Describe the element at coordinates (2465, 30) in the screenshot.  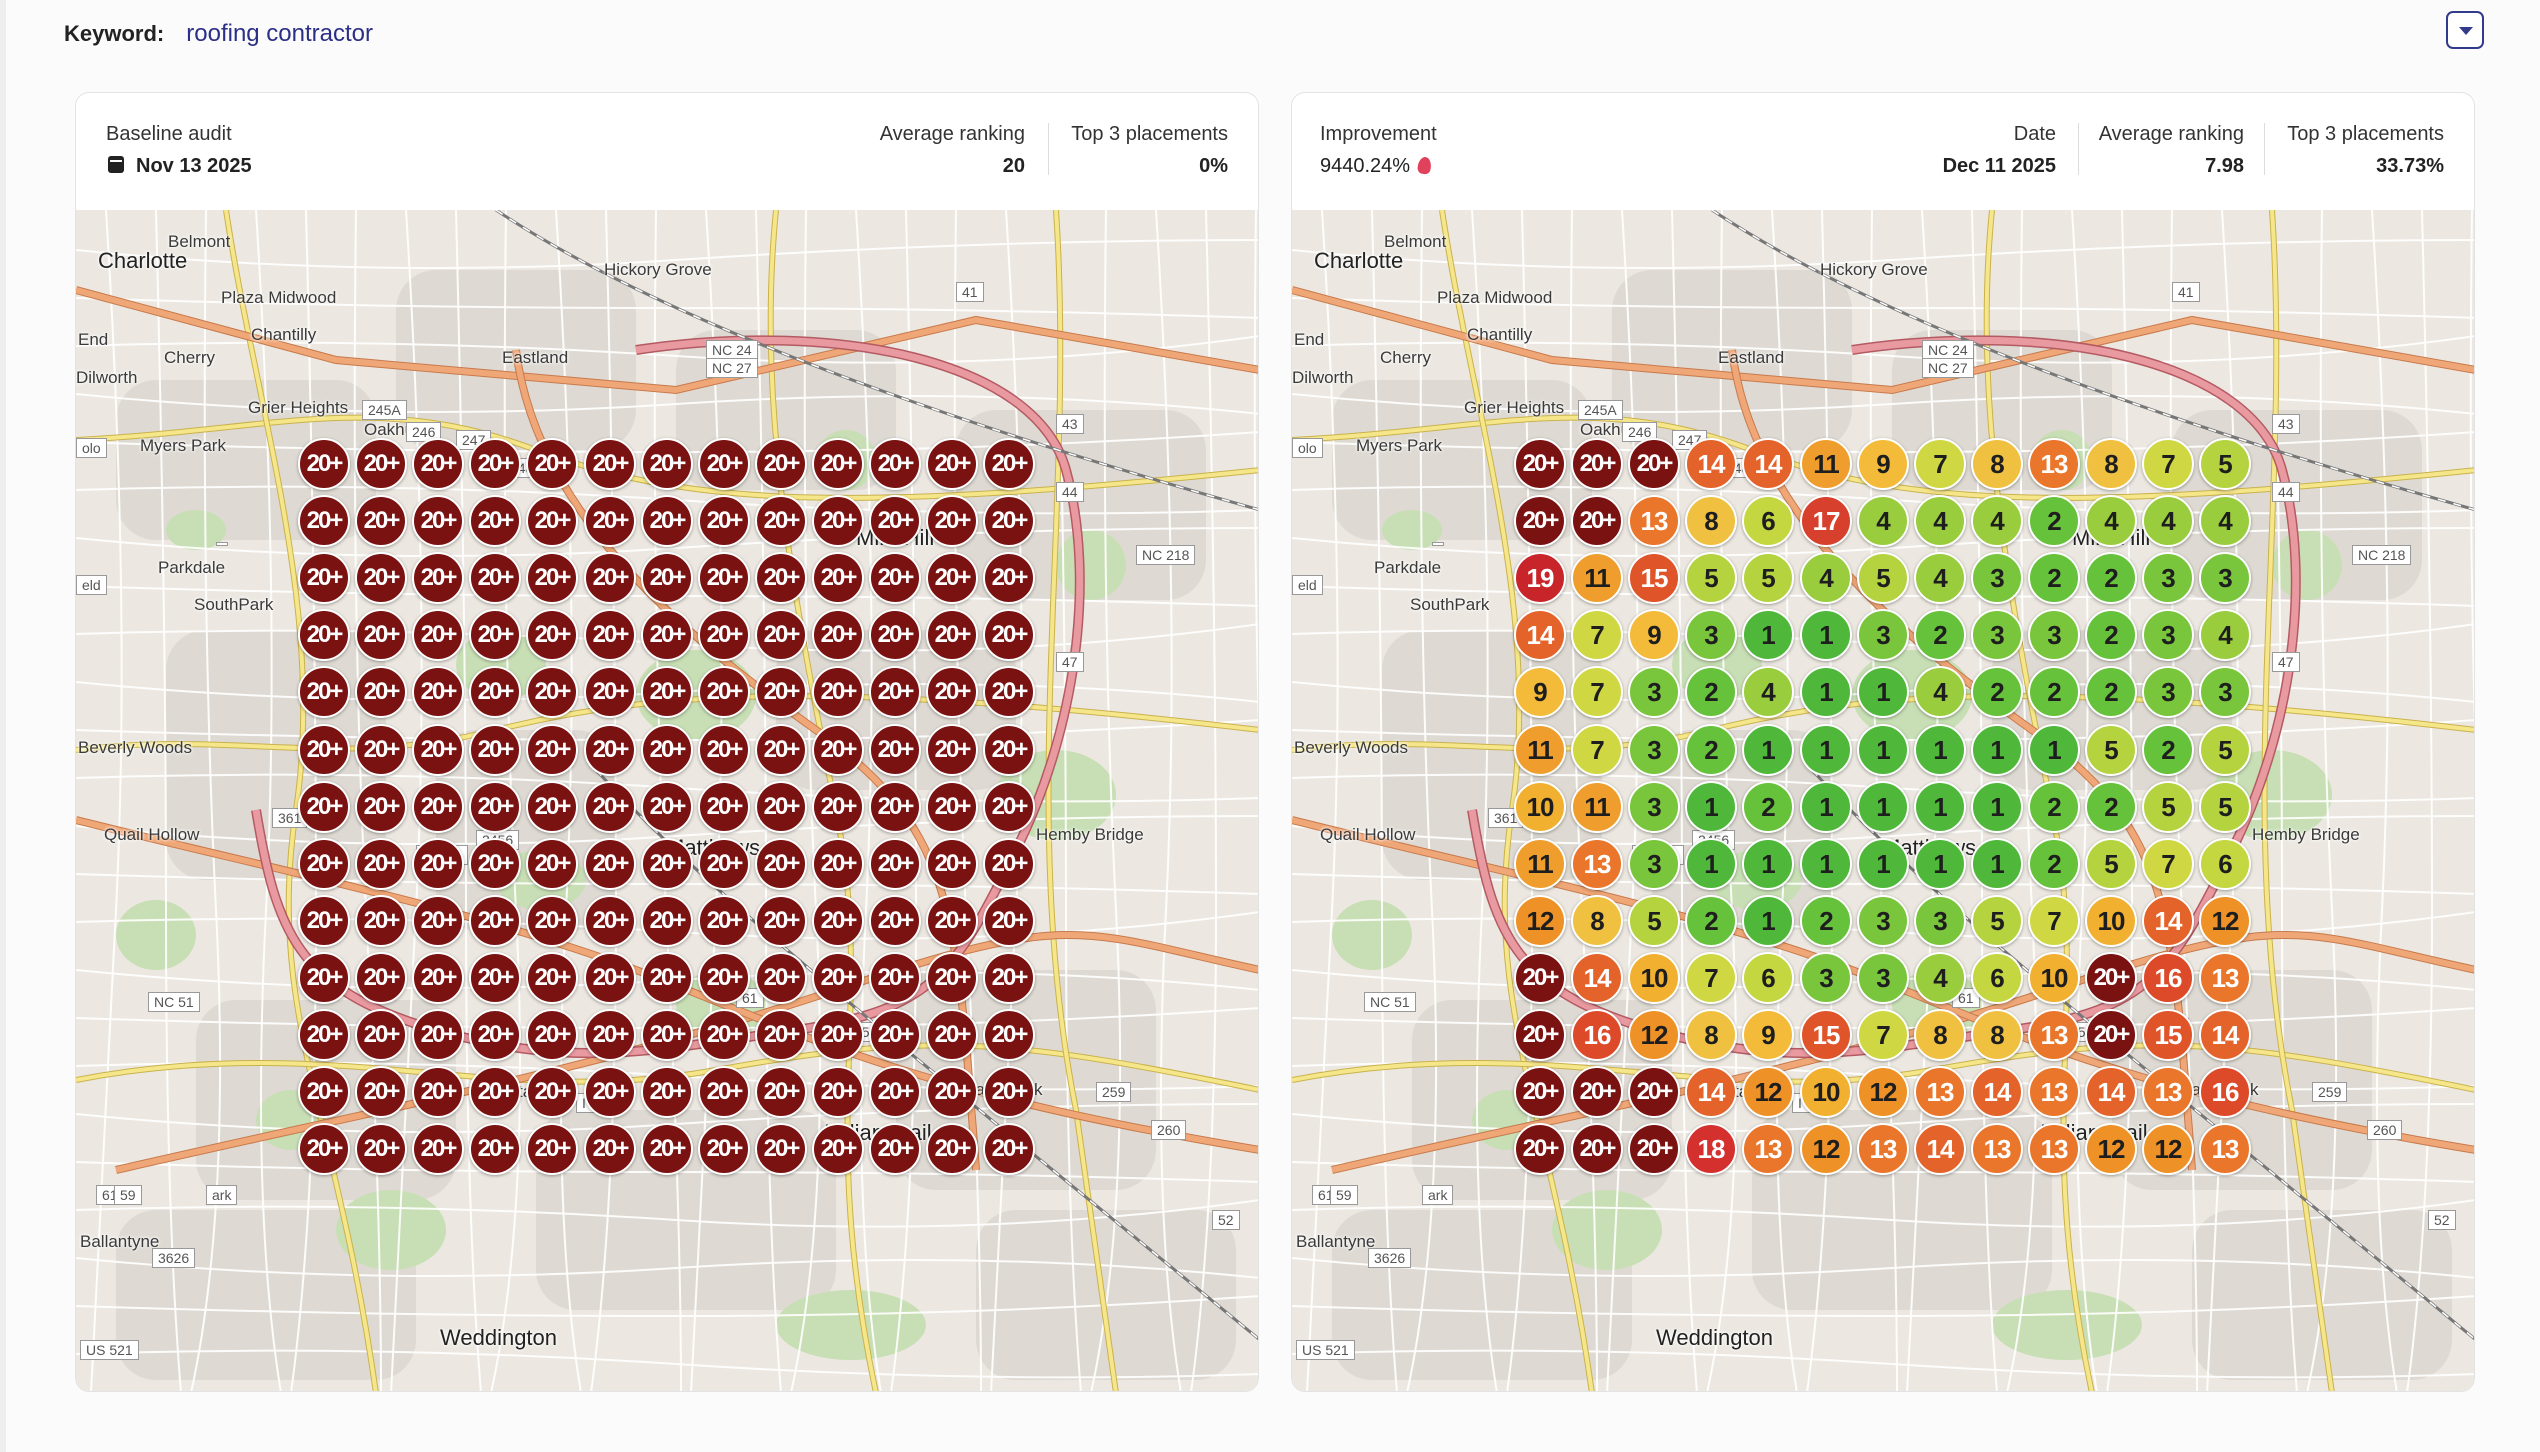
I see `keyword-dropdown-button` at that location.